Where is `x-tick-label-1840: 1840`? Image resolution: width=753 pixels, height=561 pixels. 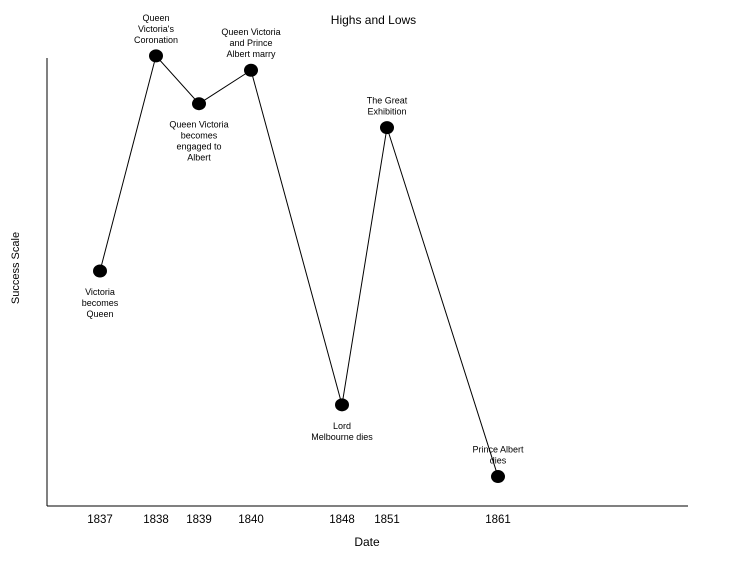
x-tick-label-1840: 1840 is located at coordinates (251, 520).